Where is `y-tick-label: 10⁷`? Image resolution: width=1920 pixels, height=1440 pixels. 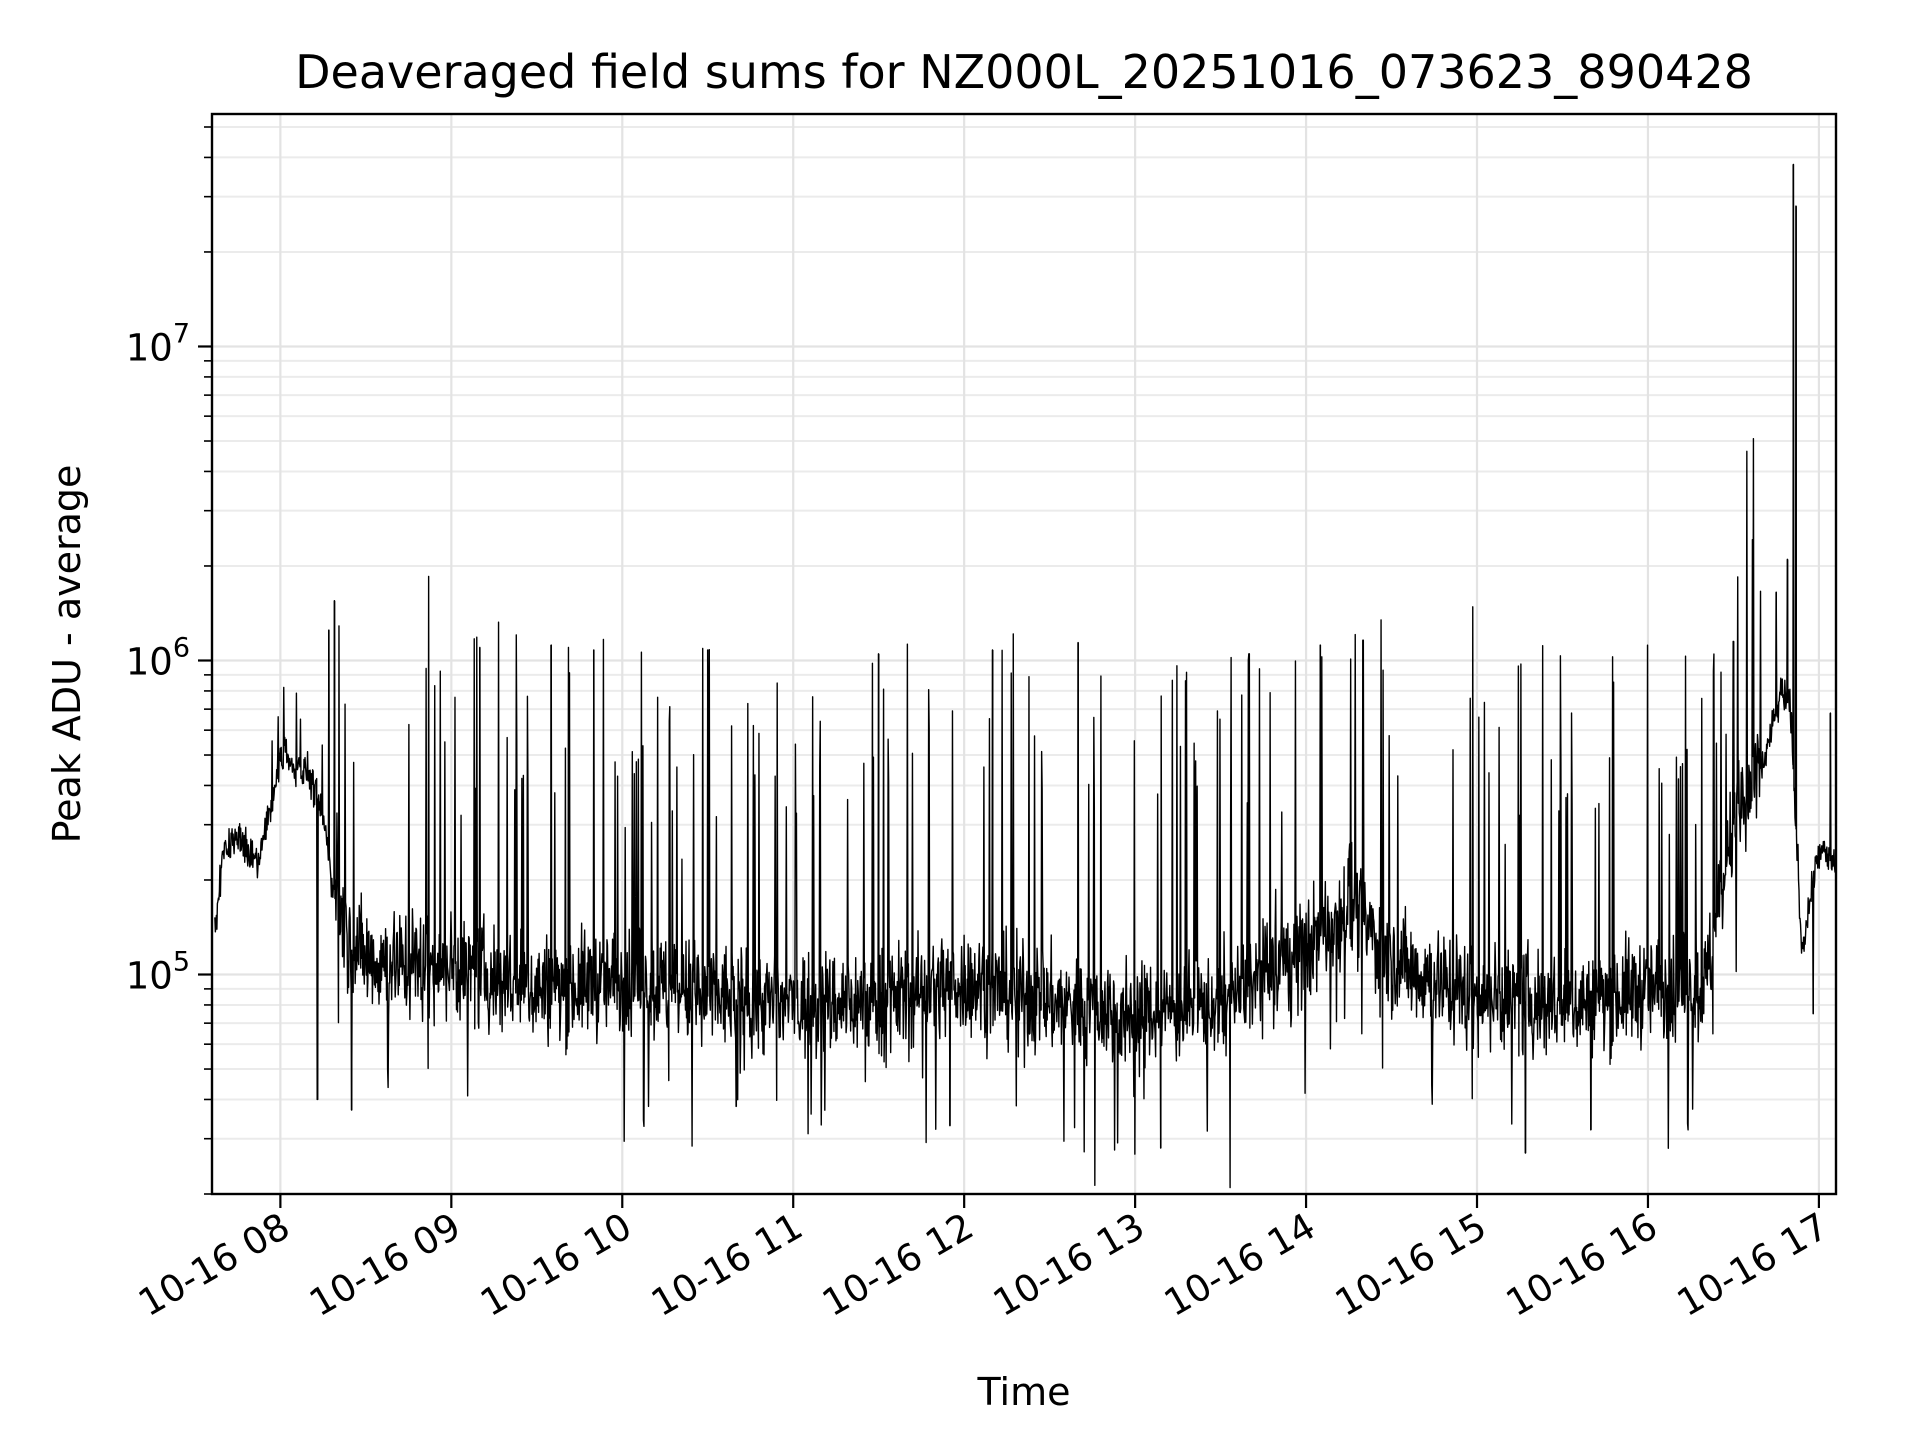
y-tick-label: 10⁷ is located at coordinates (158, 343).